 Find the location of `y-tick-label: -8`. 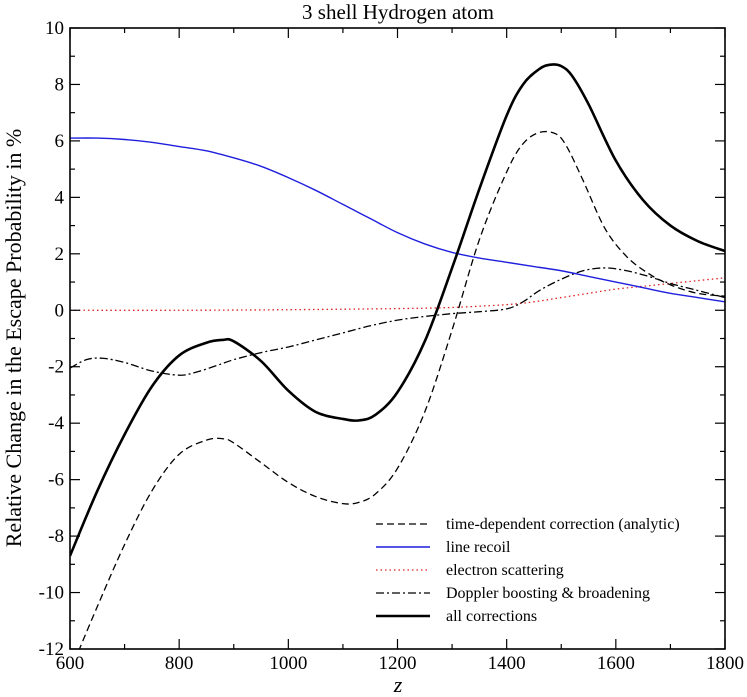

y-tick-label: -8 is located at coordinates (56, 536).